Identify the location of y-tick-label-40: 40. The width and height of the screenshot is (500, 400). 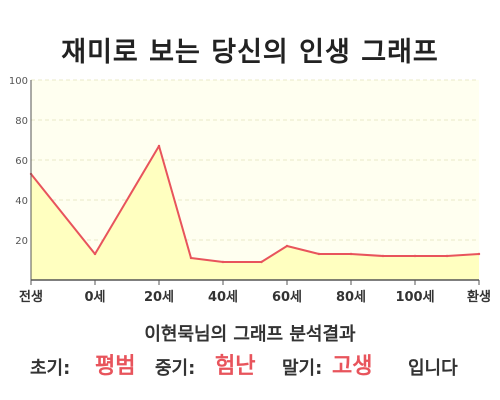
(21, 201).